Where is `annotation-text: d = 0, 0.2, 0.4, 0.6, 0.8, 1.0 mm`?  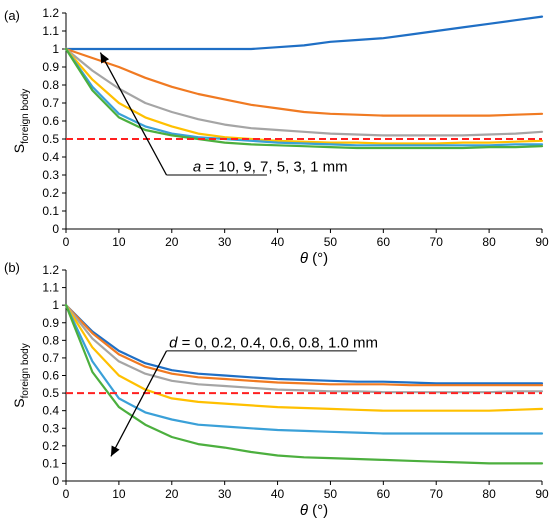 annotation-text: d = 0, 0.2, 0.4, 0.6, 0.8, 1.0 mm is located at coordinates (273, 342).